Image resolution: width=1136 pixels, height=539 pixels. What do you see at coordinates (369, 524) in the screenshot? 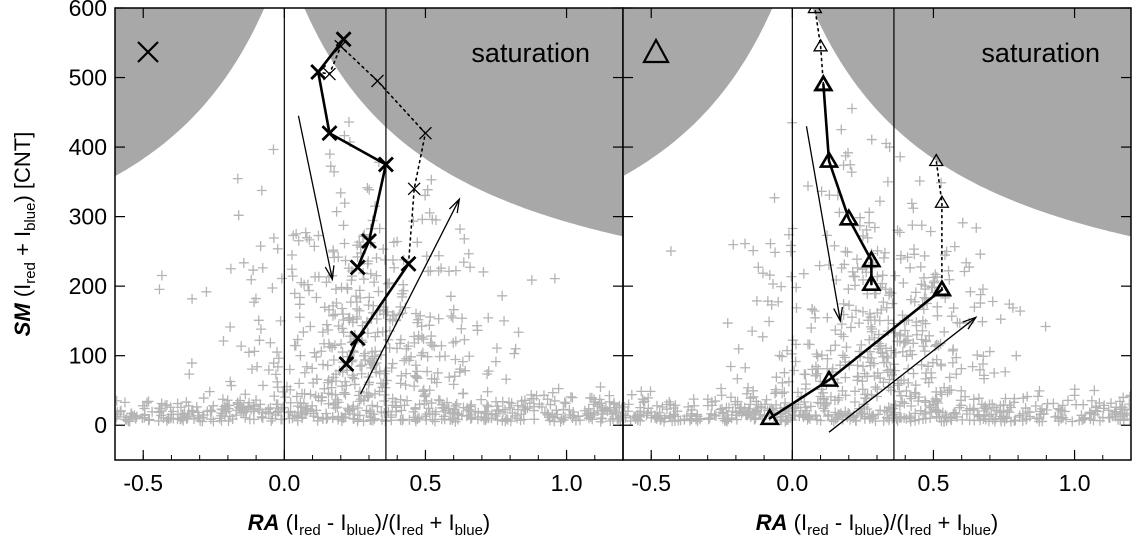
I see `x-axis-title-left: RA (Ired - Iblue)/(Ired + Iblue)` at bounding box center [369, 524].